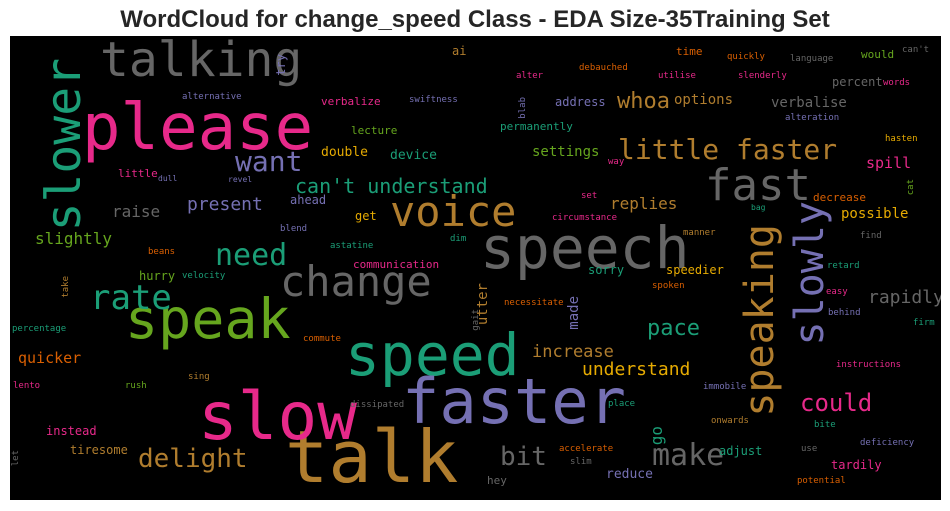 Image resolution: width=950 pixels, height=511 pixels. Describe the element at coordinates (810, 273) in the screenshot. I see `cloud-word: slowly` at that location.